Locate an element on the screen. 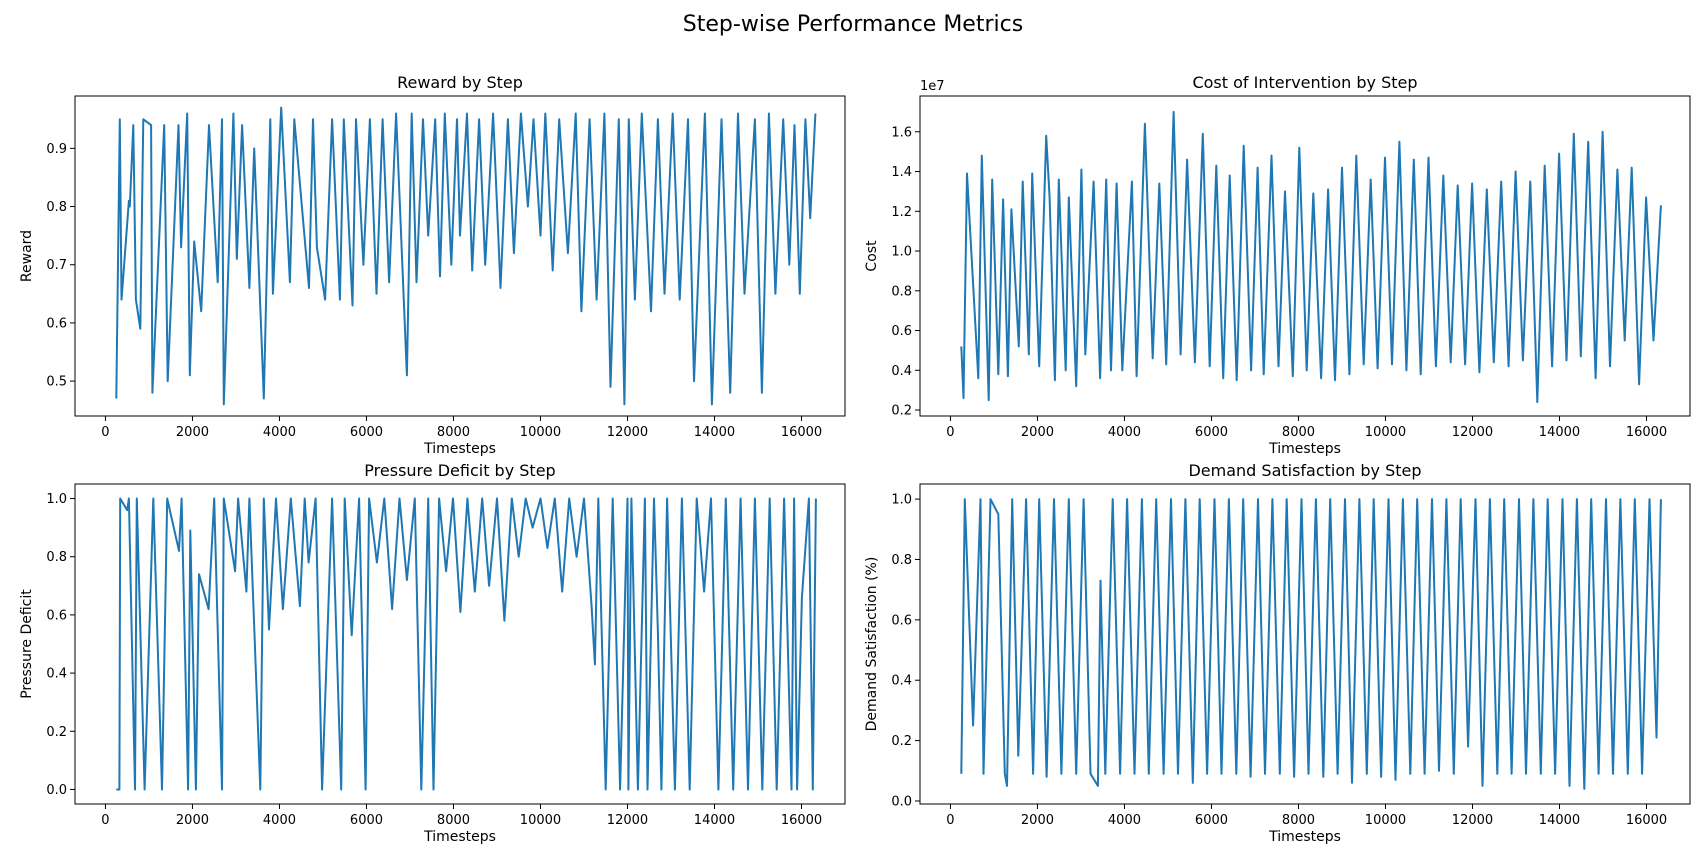 This screenshot has width=1706, height=856. chart-4-xlabel: Timesteps is located at coordinates (1304, 837).